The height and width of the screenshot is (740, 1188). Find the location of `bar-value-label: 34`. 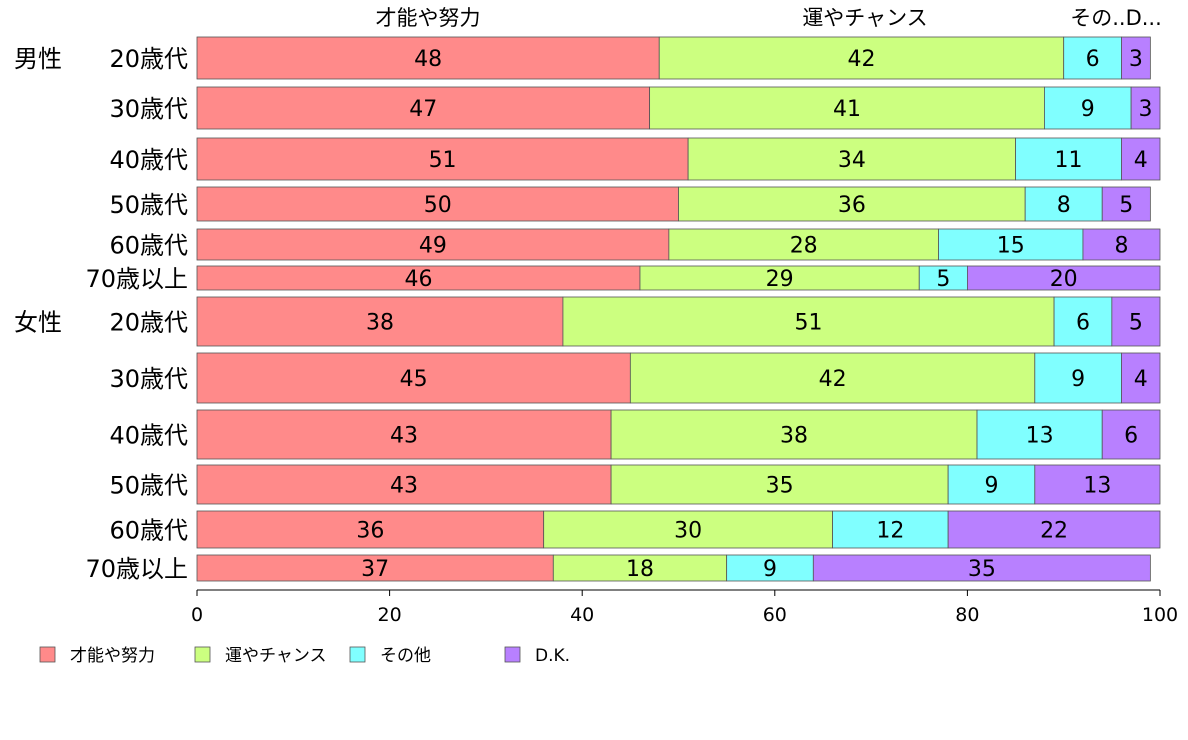

bar-value-label: 34 is located at coordinates (852, 160).